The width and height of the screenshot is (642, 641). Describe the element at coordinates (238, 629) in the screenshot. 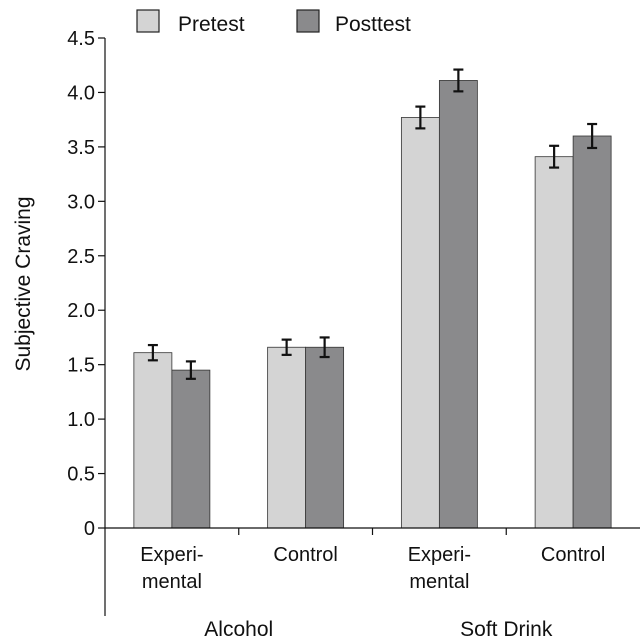

I see `group-label: Alcohol` at that location.